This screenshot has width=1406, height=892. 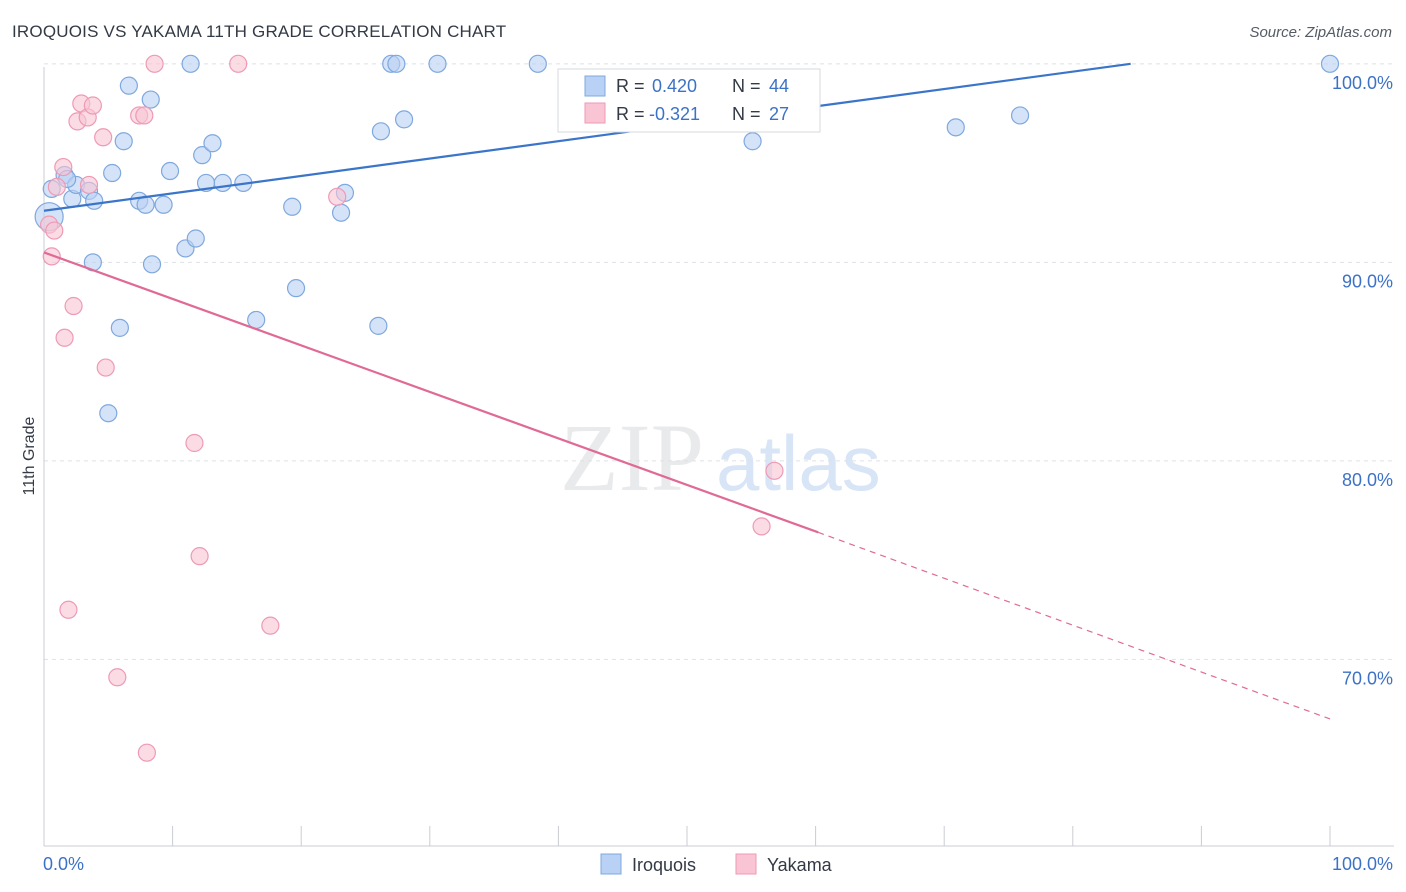 I want to click on stats-legend: R = 0.420 N = 44 R = -0.321 N = 27, so click(x=689, y=100).